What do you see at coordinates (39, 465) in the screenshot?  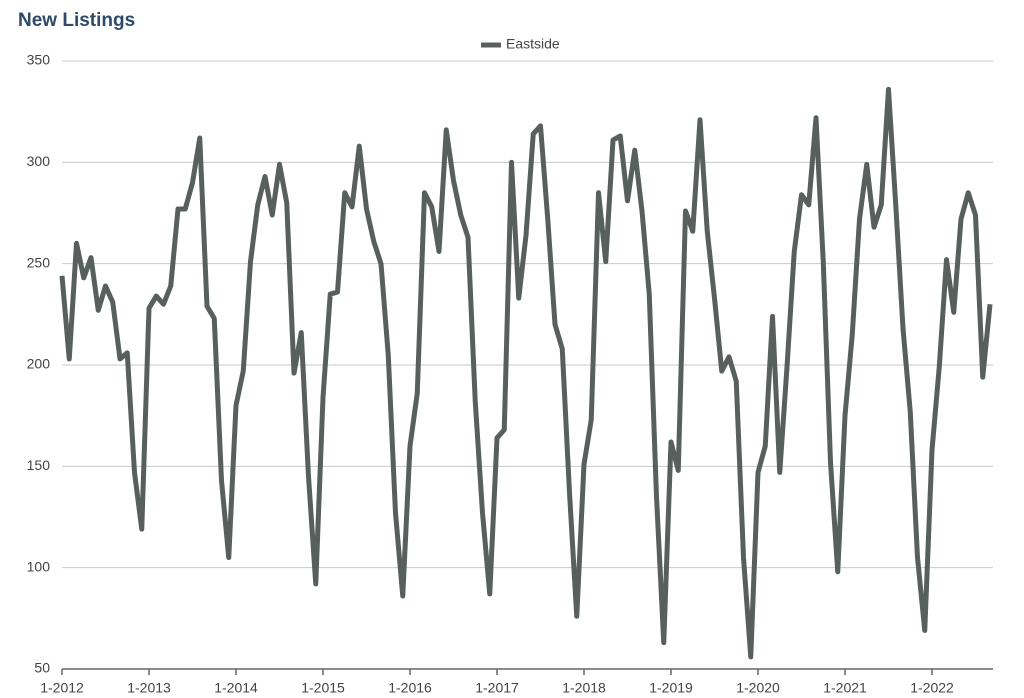 I see `y-tick-label: 150` at bounding box center [39, 465].